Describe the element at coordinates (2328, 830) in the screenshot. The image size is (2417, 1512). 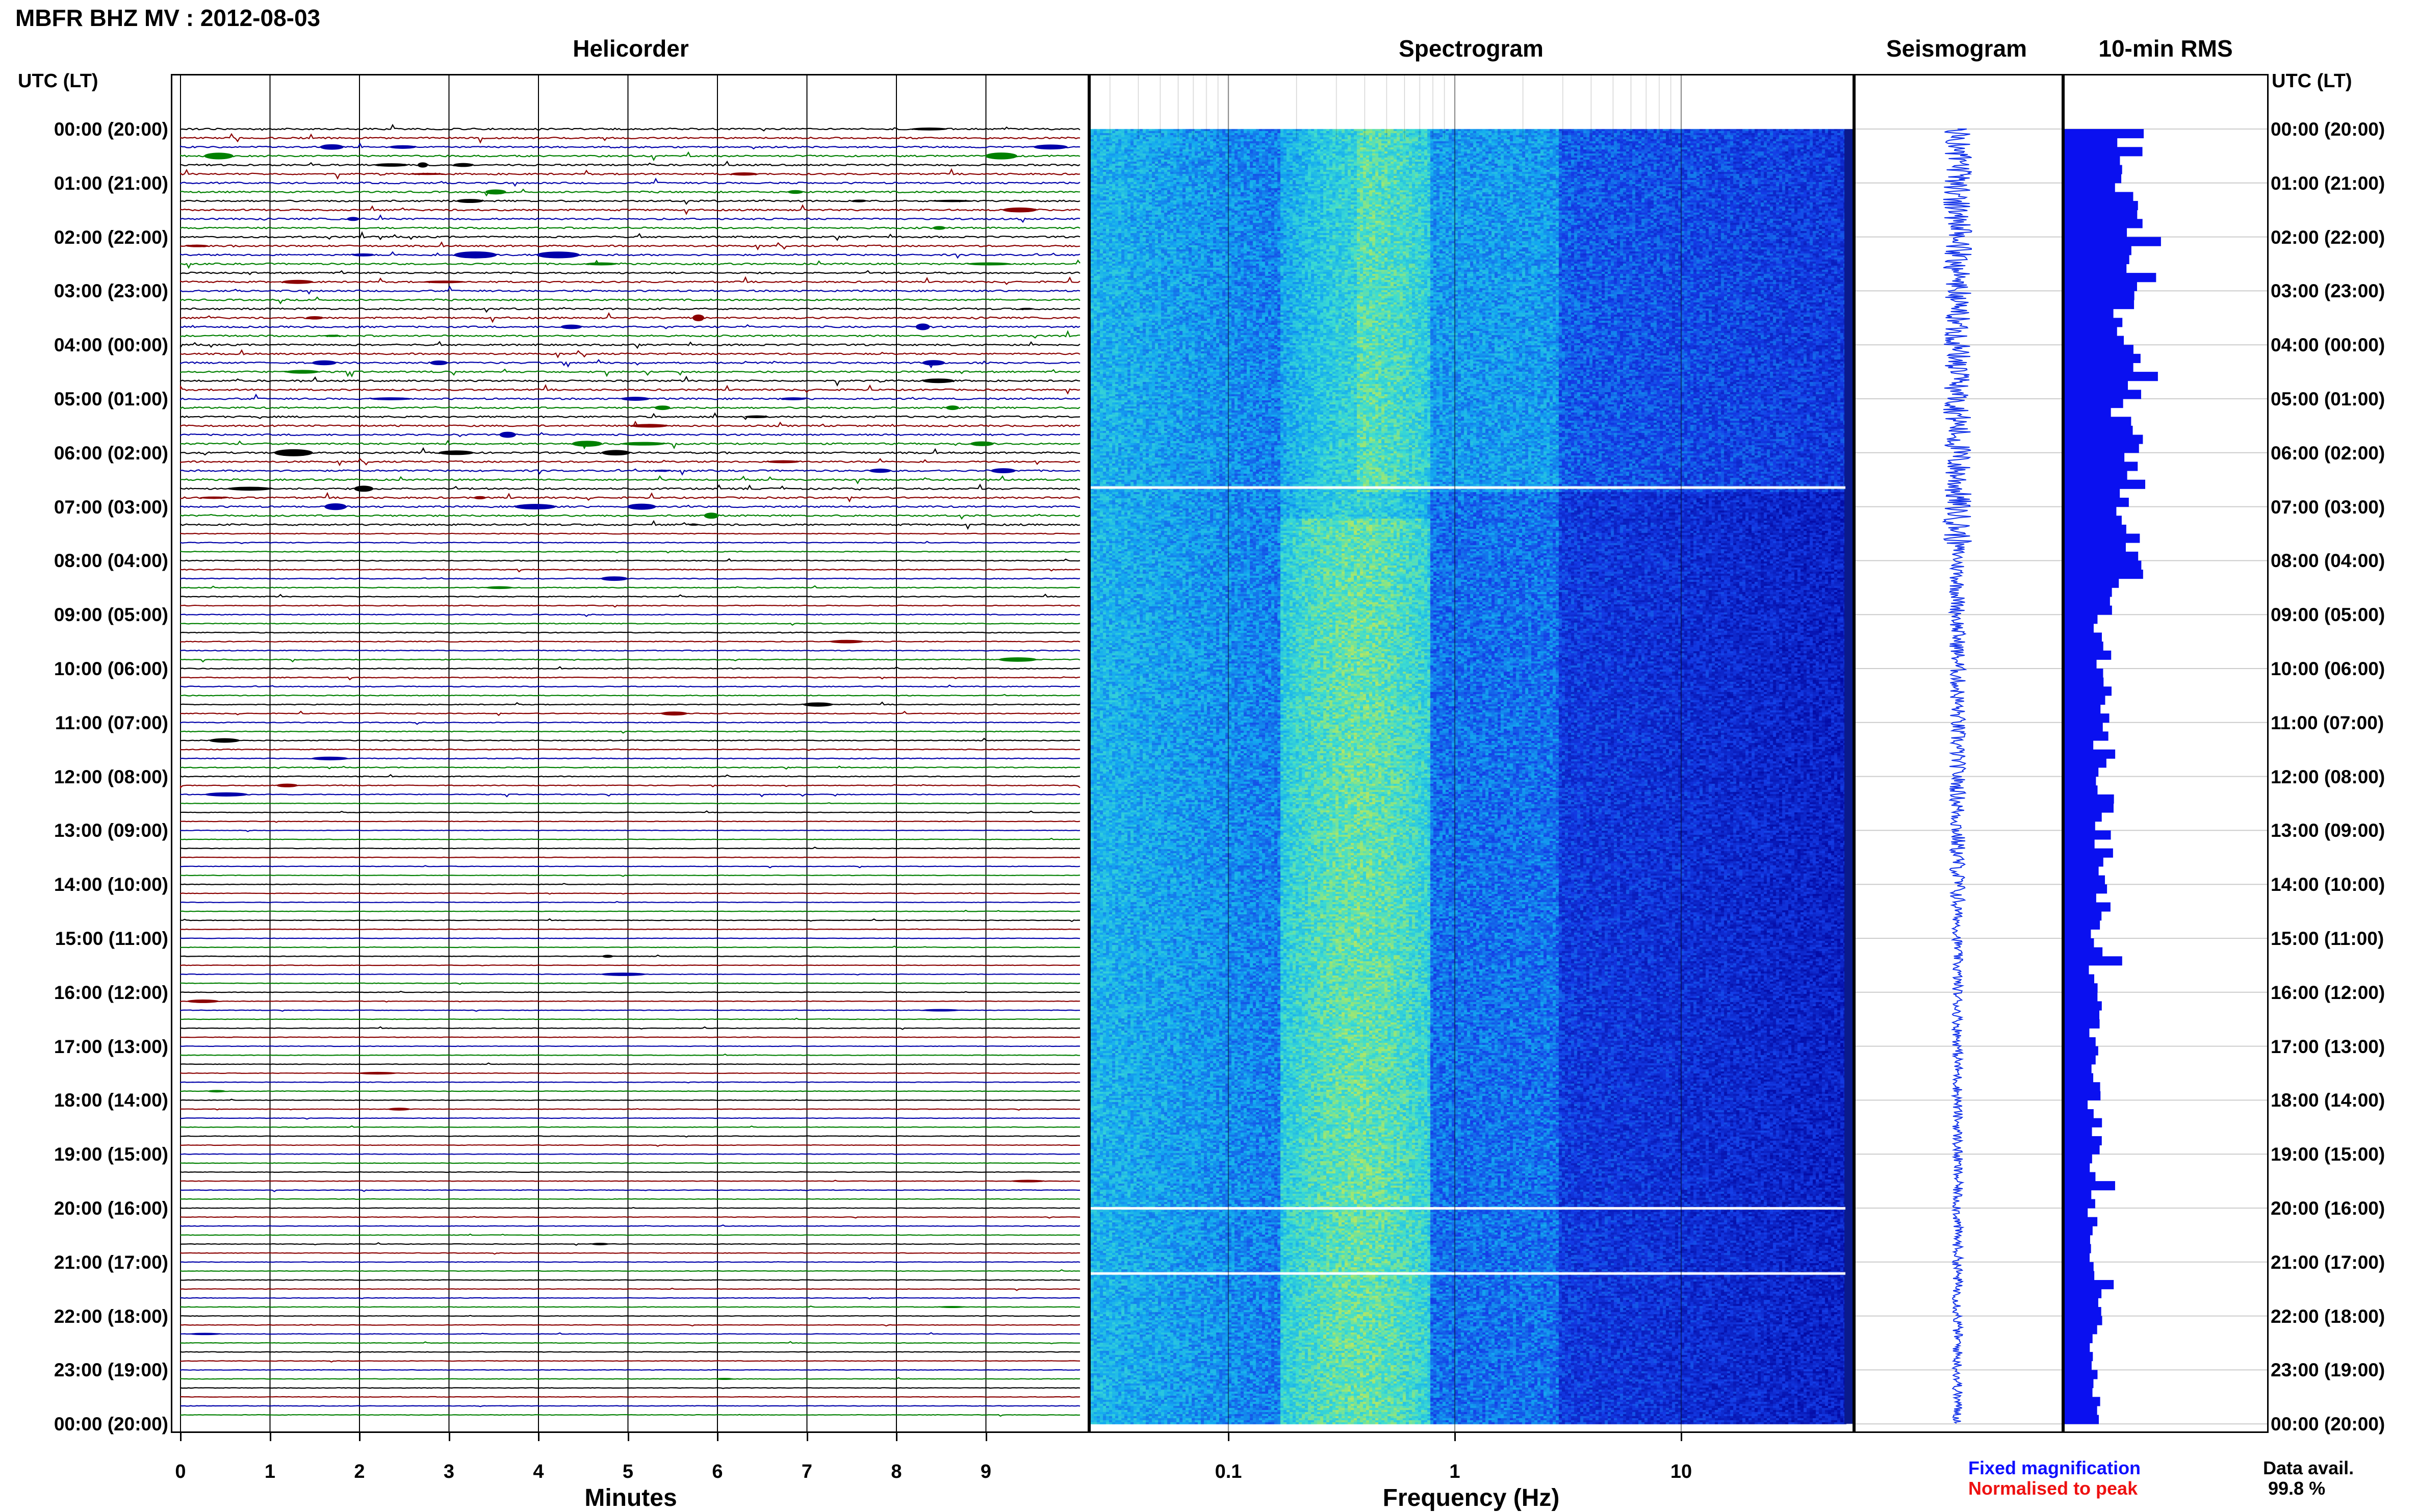
I see `time-label-right: 13:00 (09:00)` at that location.